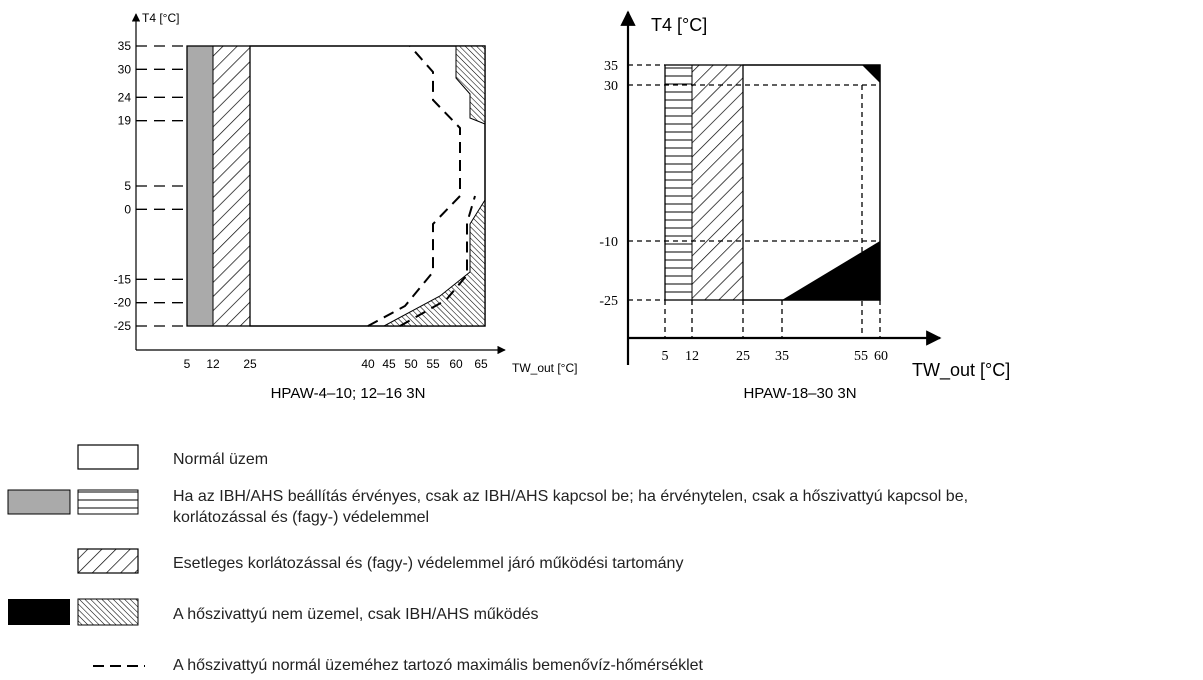 The image size is (1203, 680). What do you see at coordinates (108, 612) in the screenshot?
I see `legend-swatch-dense-hatch` at bounding box center [108, 612].